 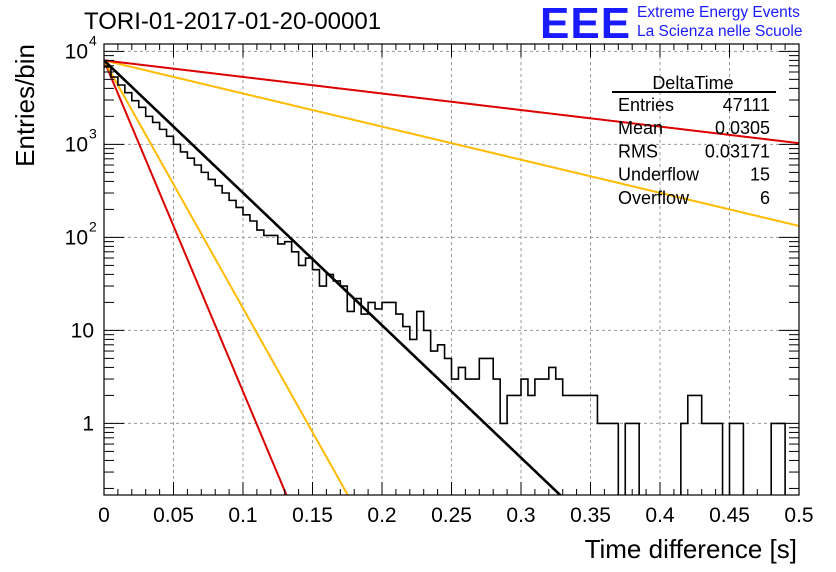 I want to click on x-tick-label: 0.2, so click(x=381, y=515).